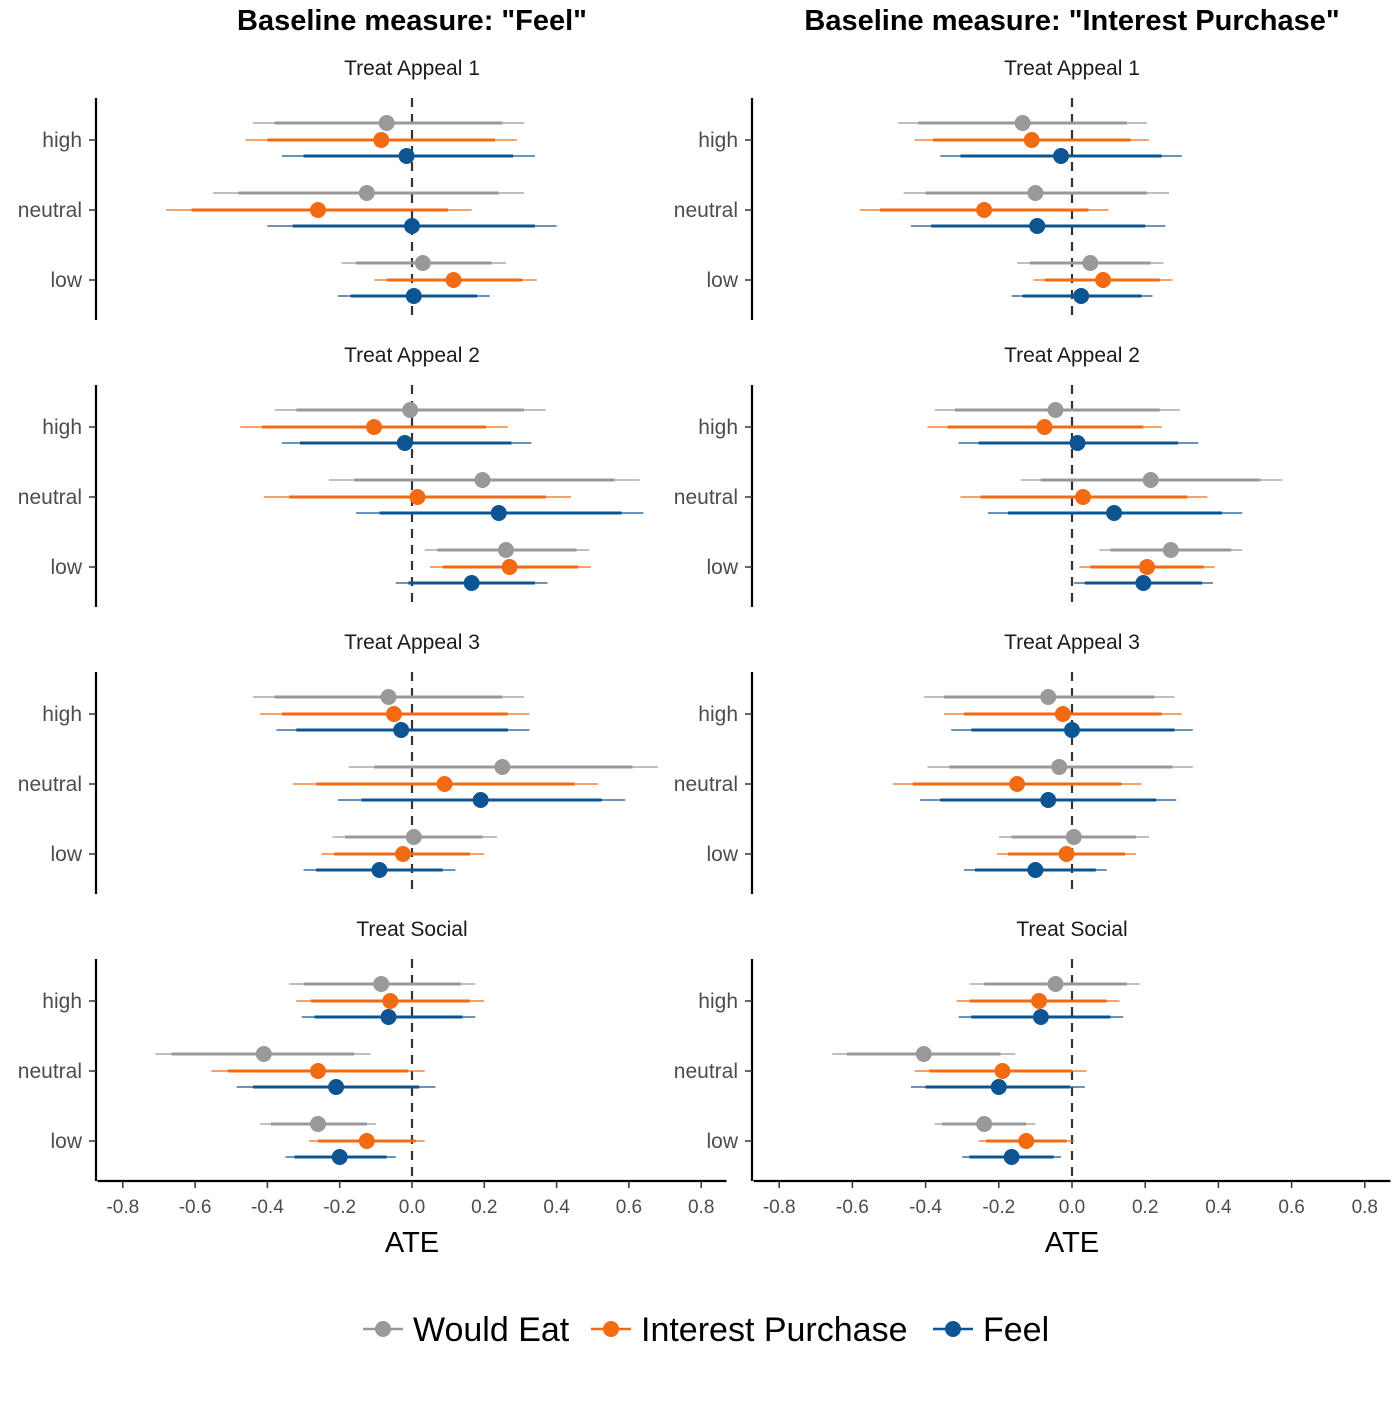  I want to click on x-tick-label: 0.0, so click(412, 1207).